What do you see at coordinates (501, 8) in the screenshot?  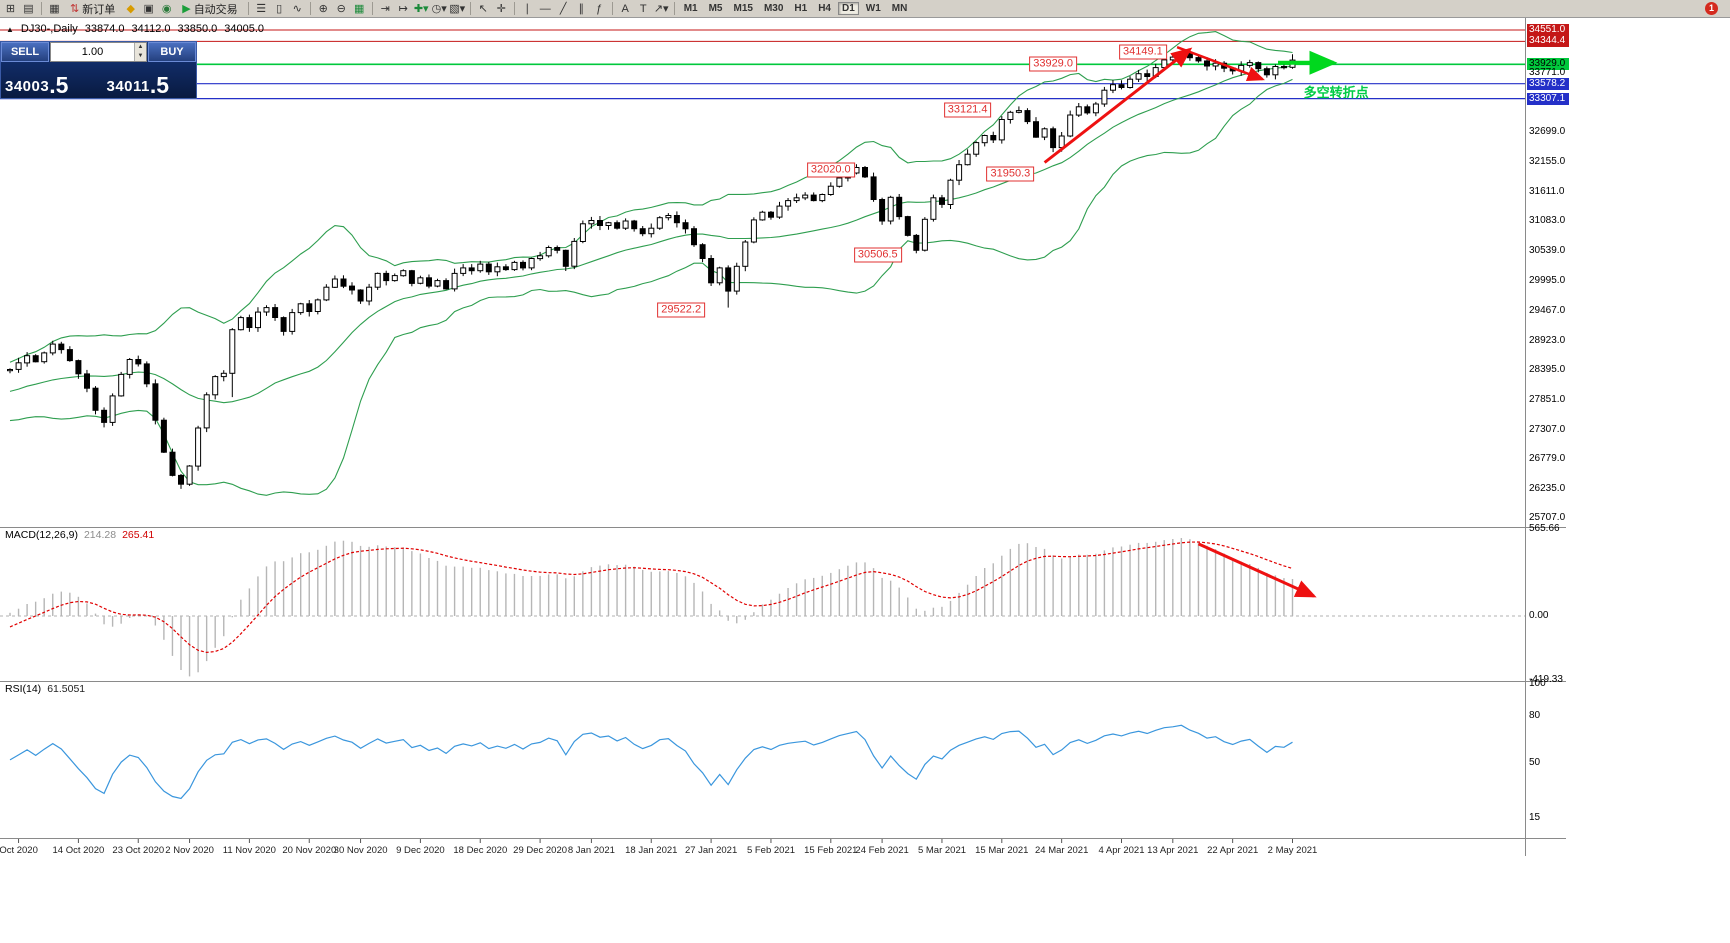 I see `crosshair-icon: ✛` at bounding box center [501, 8].